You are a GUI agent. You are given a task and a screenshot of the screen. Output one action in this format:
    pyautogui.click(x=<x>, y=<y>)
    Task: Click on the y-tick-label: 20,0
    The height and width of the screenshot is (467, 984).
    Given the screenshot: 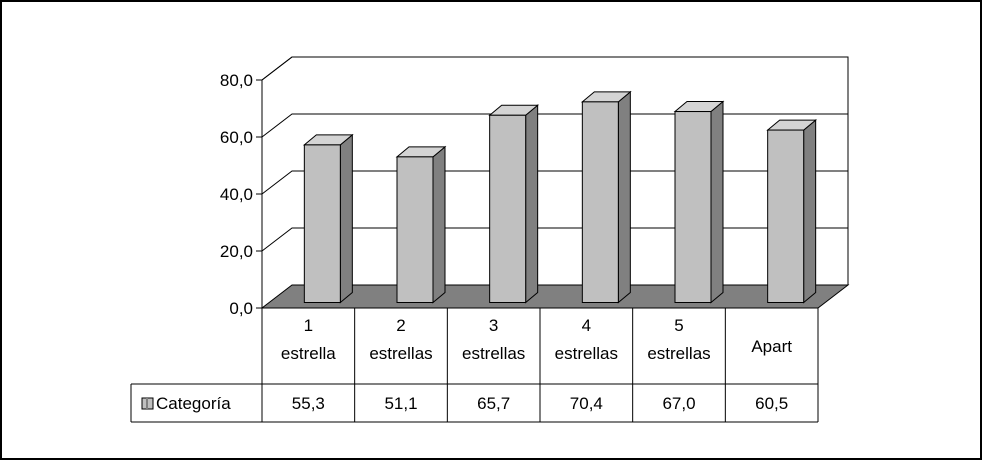 What is the action you would take?
    pyautogui.click(x=236, y=251)
    